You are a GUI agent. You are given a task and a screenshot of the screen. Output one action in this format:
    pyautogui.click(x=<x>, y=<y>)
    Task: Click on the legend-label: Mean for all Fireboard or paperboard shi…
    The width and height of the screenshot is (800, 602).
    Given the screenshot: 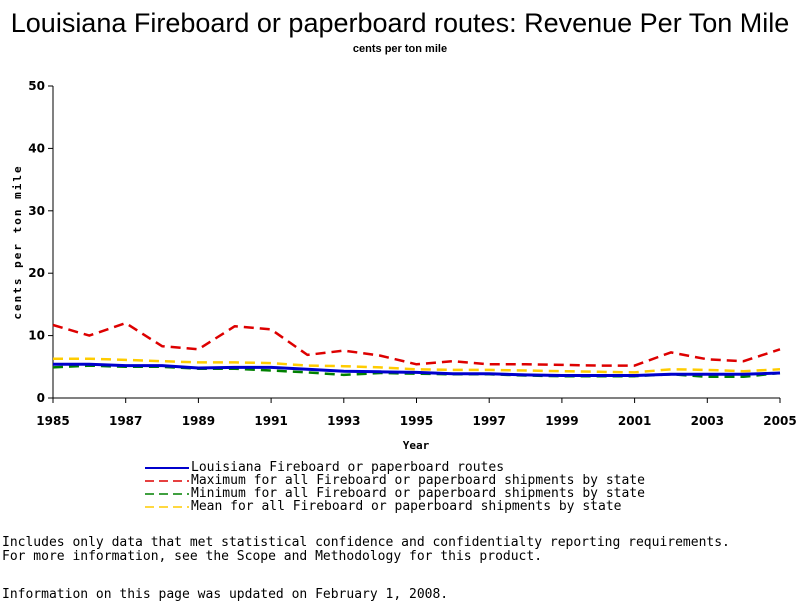 What is the action you would take?
    pyautogui.click(x=406, y=506)
    